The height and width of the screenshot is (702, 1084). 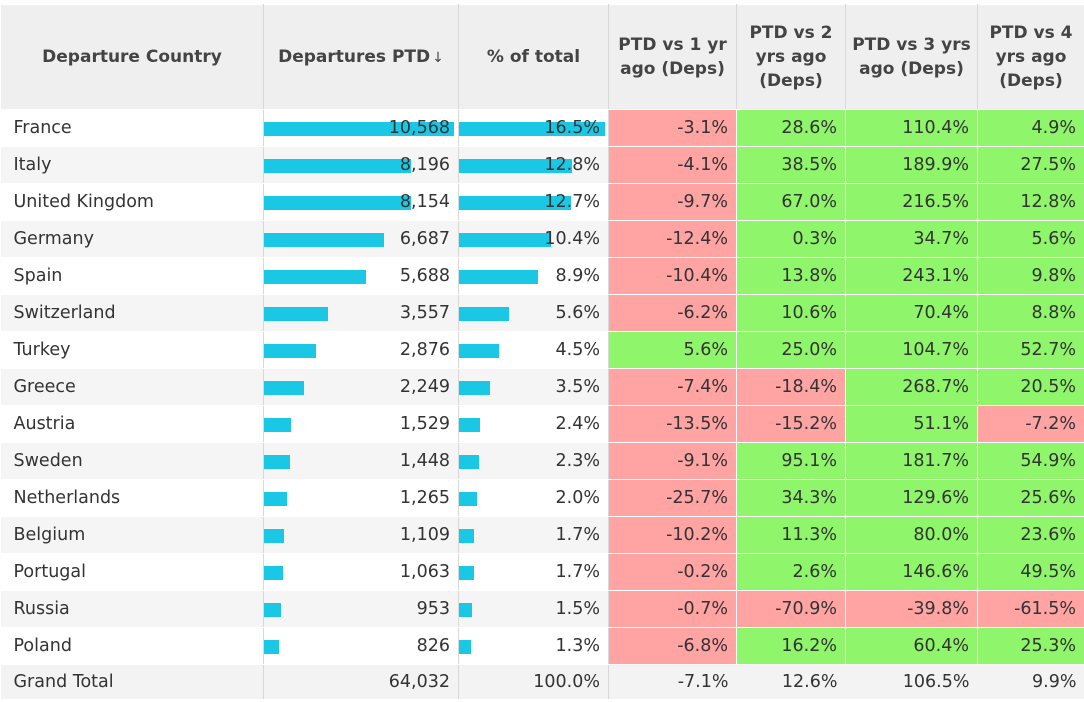 What do you see at coordinates (361, 609) in the screenshot?
I see `departures-cell: 953` at bounding box center [361, 609].